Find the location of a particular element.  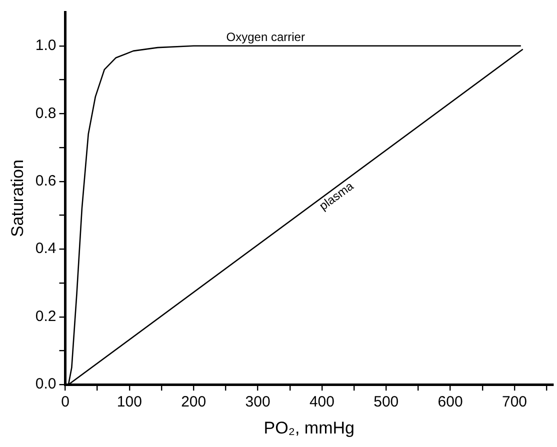

y-tick-label: 1.0 is located at coordinates (45, 45).